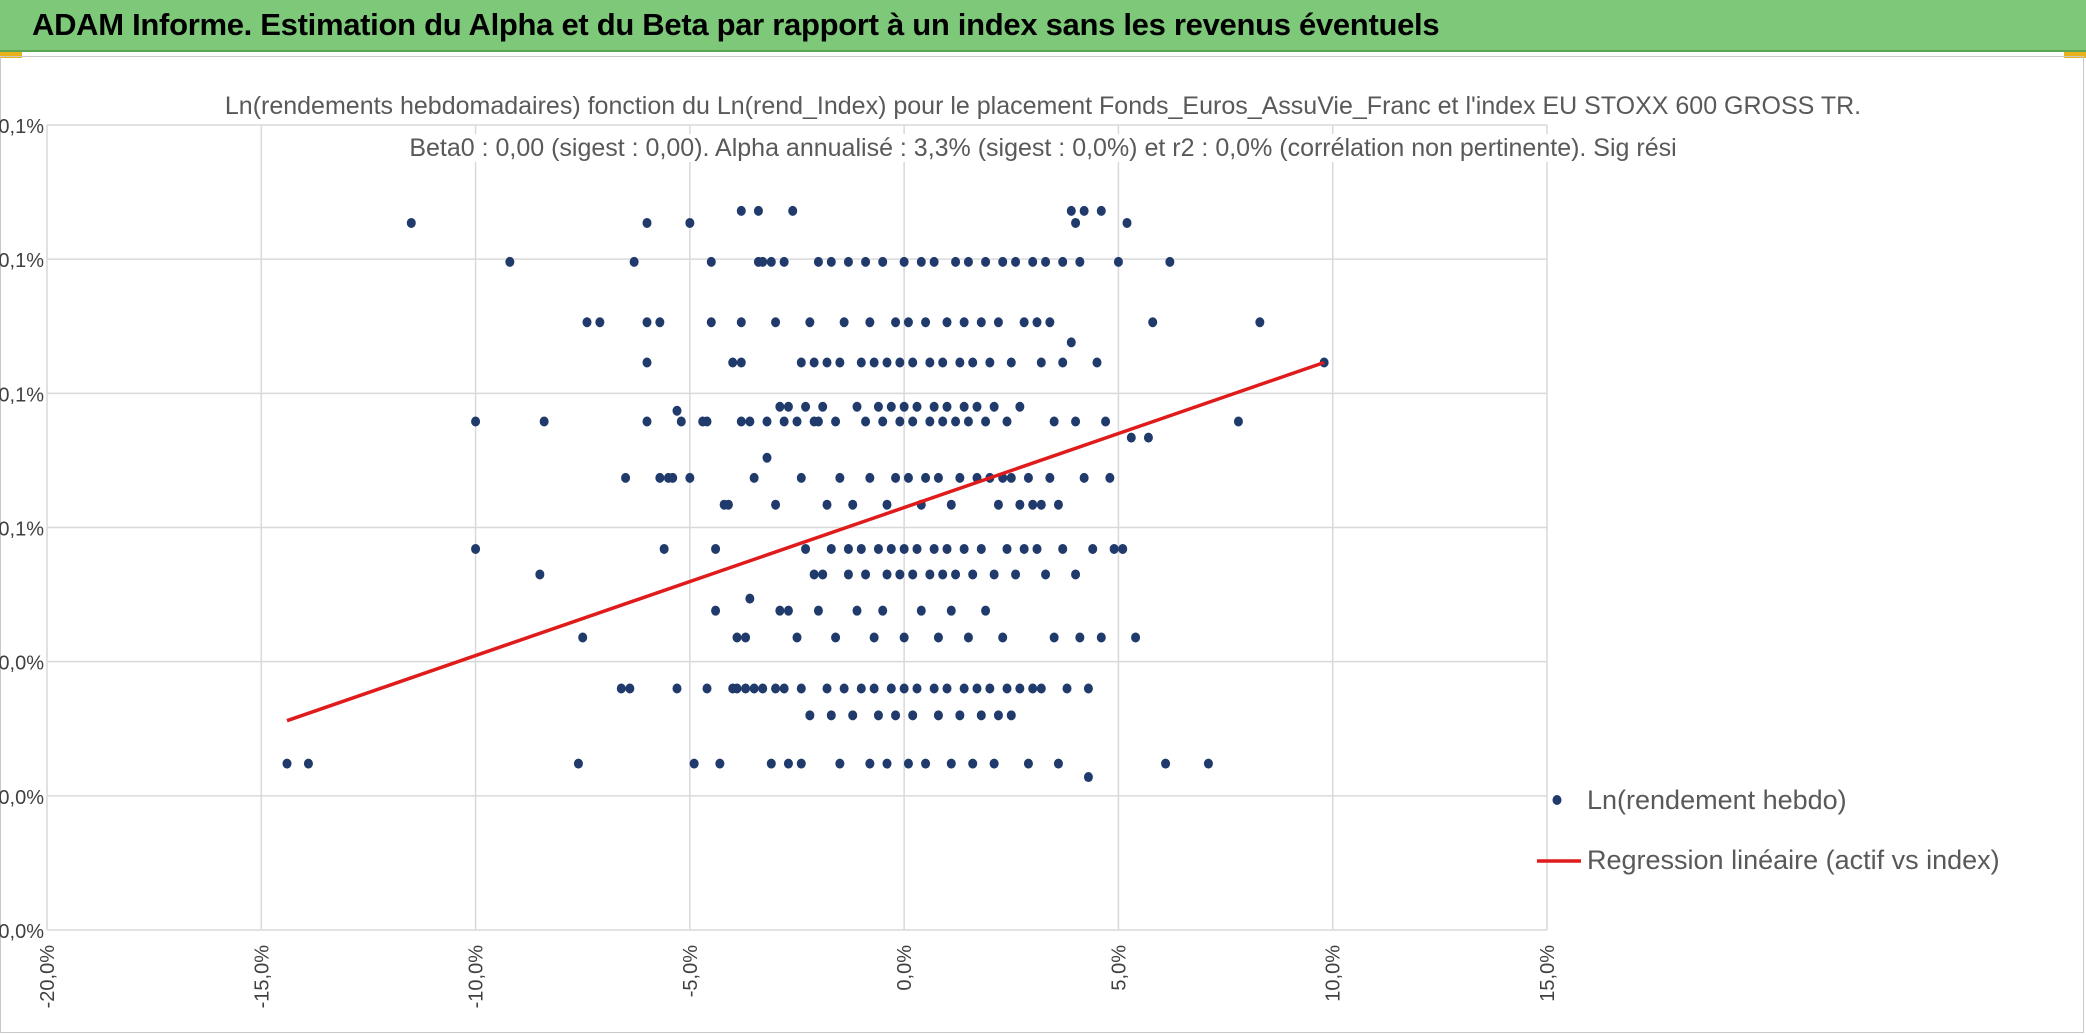 The width and height of the screenshot is (2086, 1035). Describe the element at coordinates (1557, 800) in the screenshot. I see `legend-marker-scatter` at that location.